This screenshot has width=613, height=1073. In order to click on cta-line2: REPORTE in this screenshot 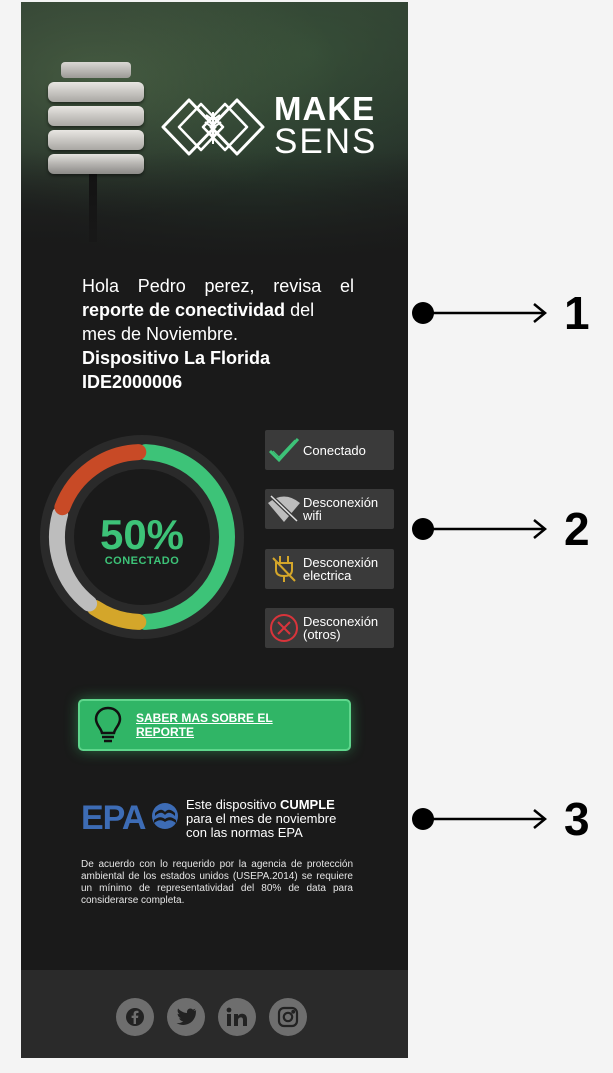, I will do `click(165, 732)`.